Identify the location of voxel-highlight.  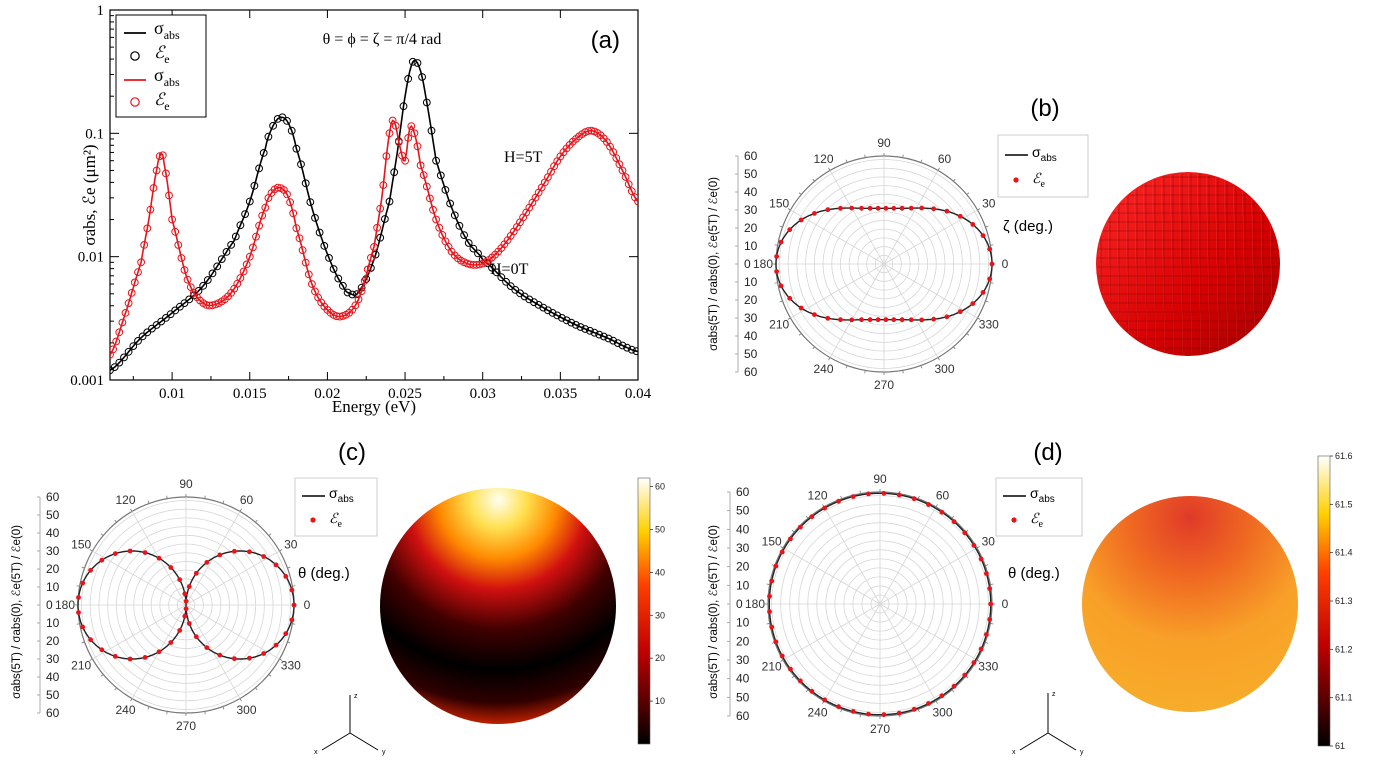
(1172, 264).